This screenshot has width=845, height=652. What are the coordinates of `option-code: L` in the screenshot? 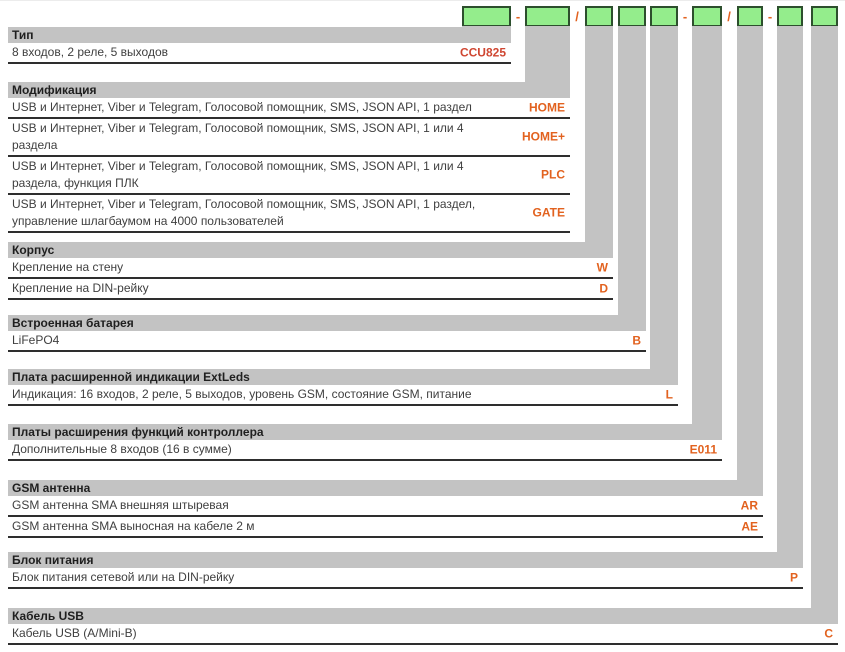 It's located at (669, 394).